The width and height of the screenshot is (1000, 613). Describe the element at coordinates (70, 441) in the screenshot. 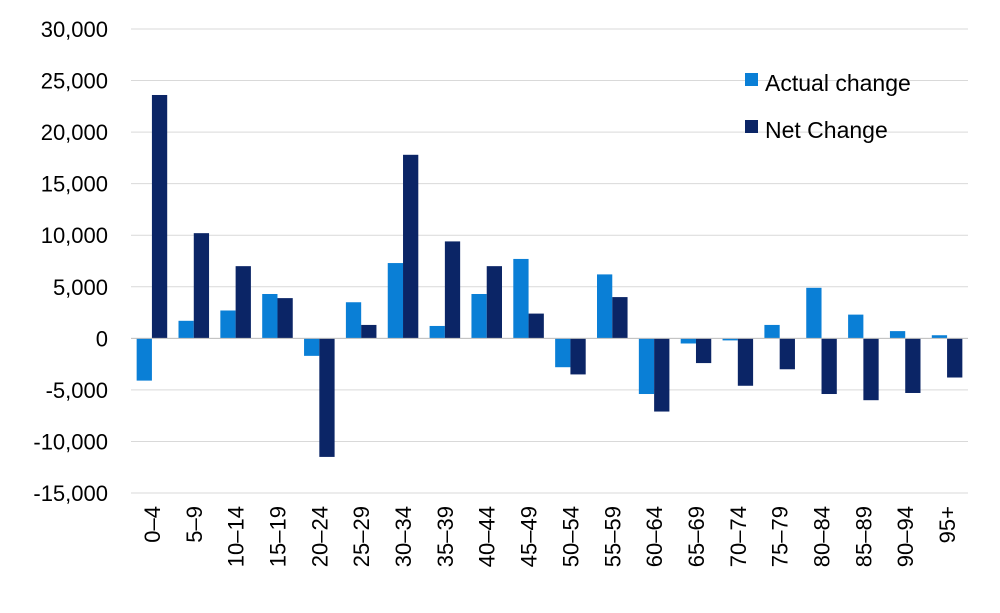

I see `y-tick-label: -10,000` at that location.